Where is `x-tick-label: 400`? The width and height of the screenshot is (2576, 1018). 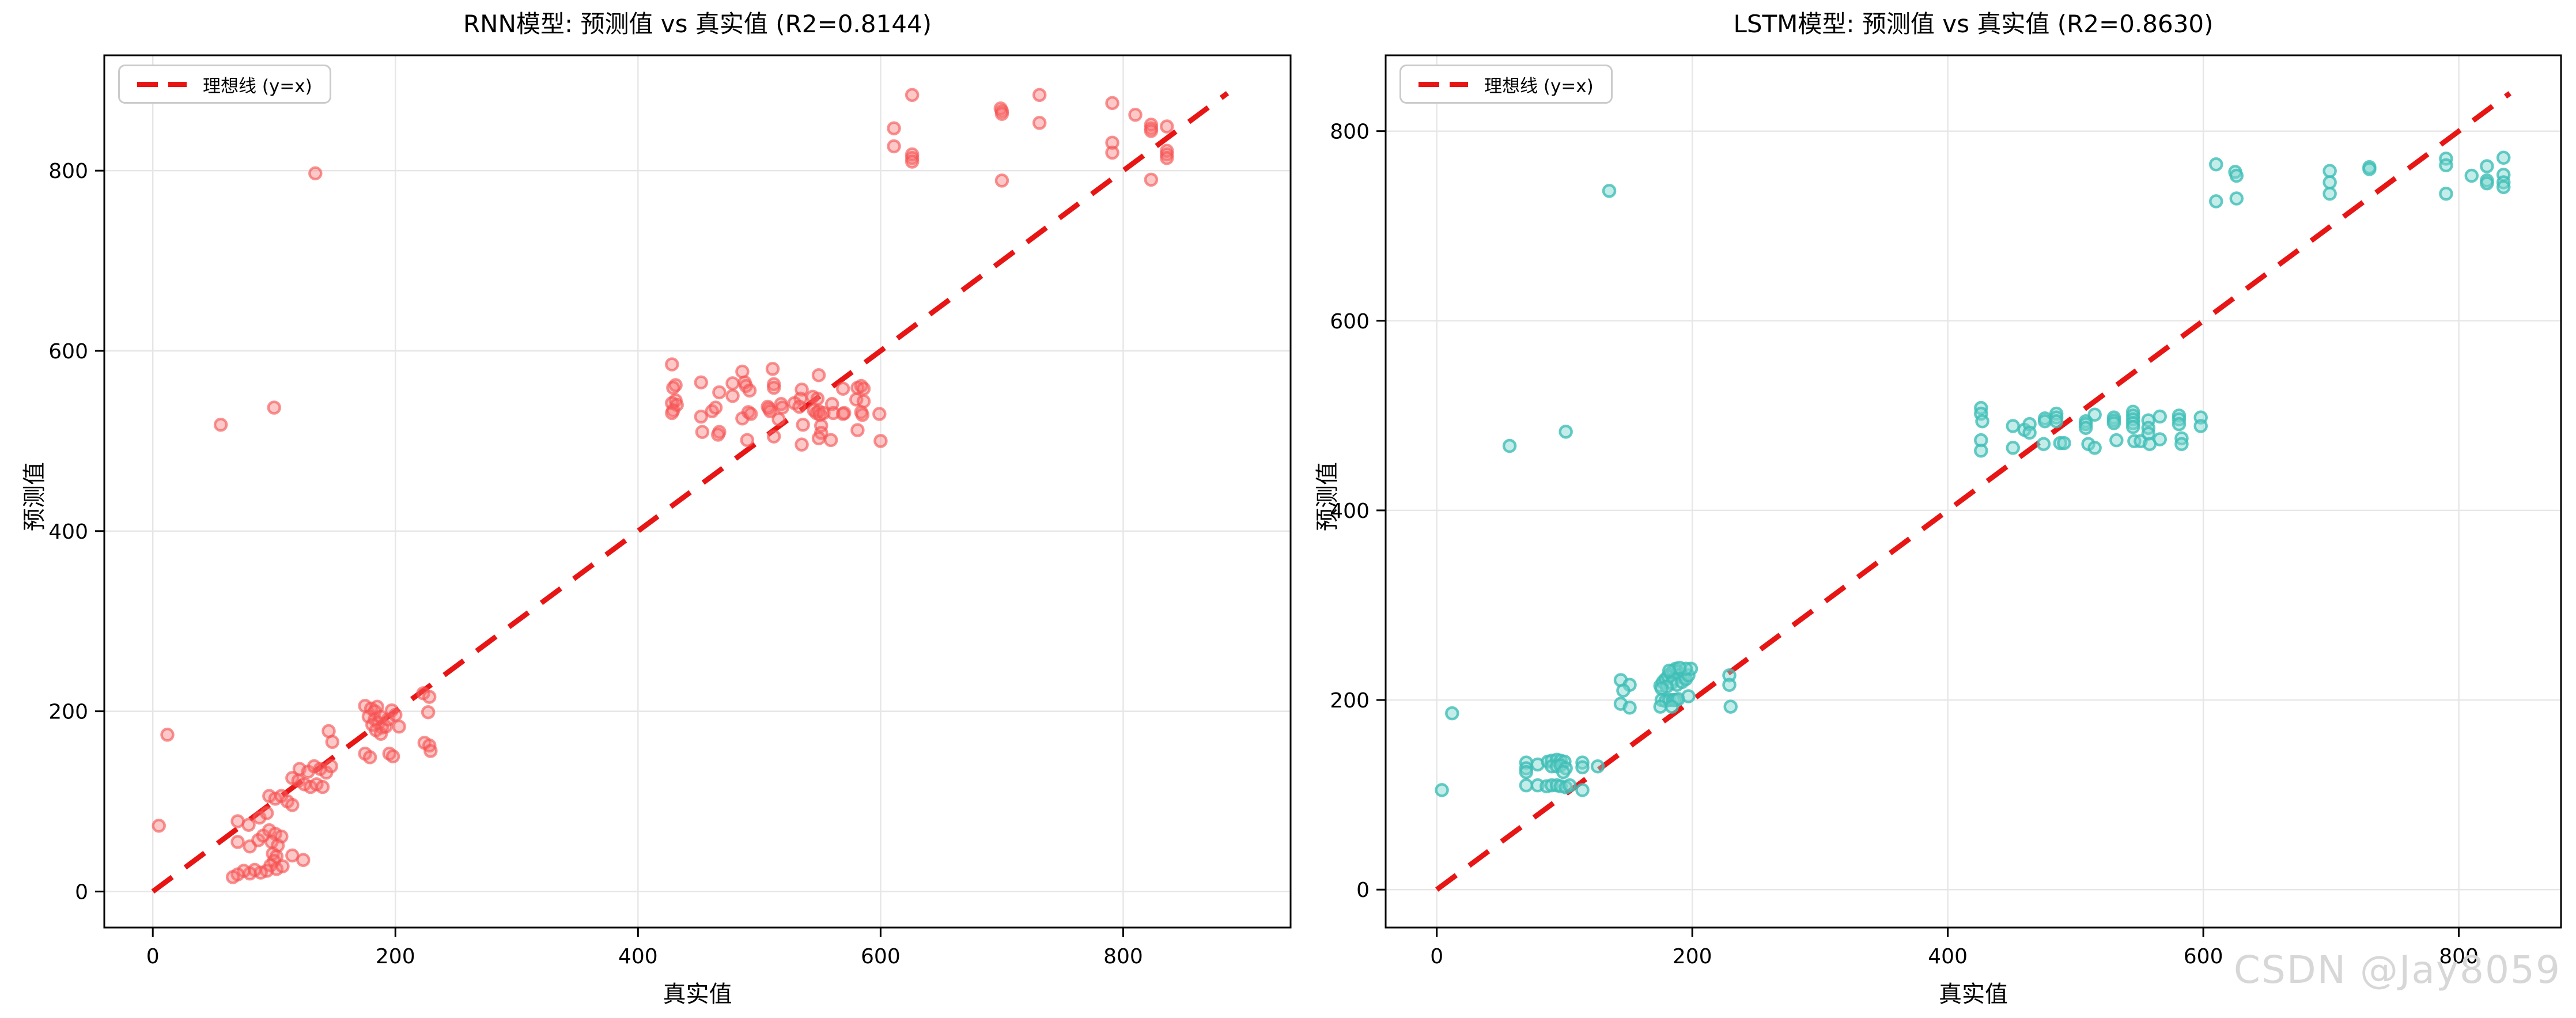
x-tick-label: 400 is located at coordinates (1948, 956).